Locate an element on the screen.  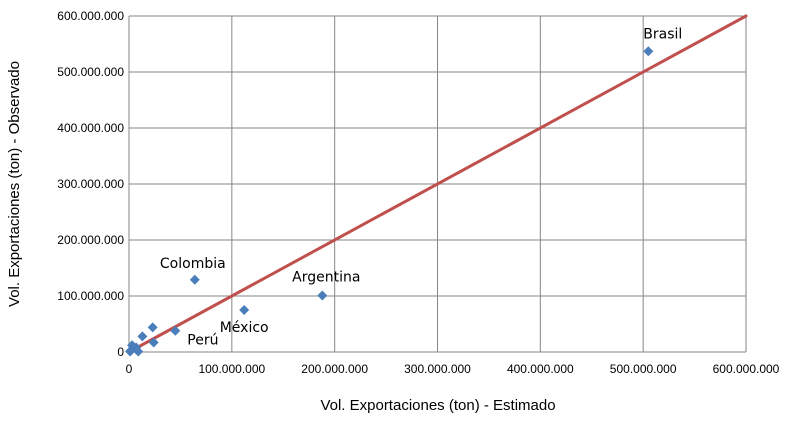
point-label: Perú is located at coordinates (202, 341).